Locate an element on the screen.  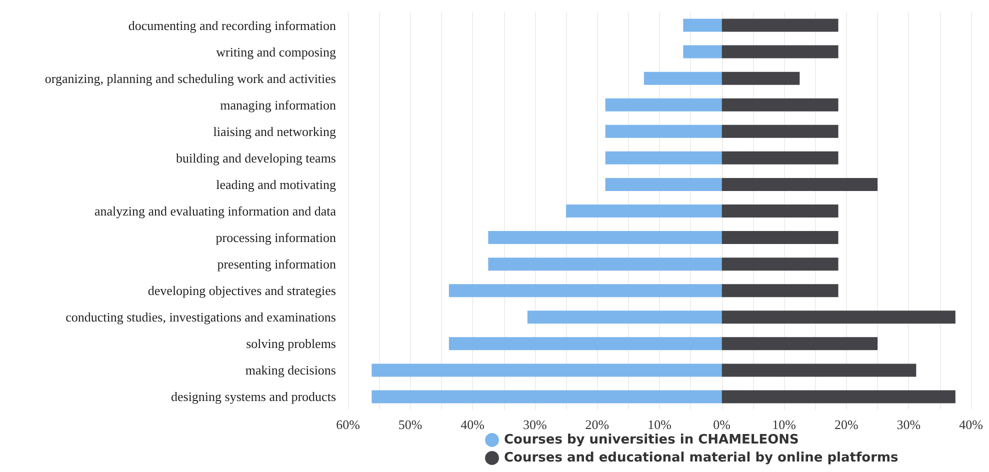
legend-label: Courses by universities in CHAMELEONS is located at coordinates (651, 440).